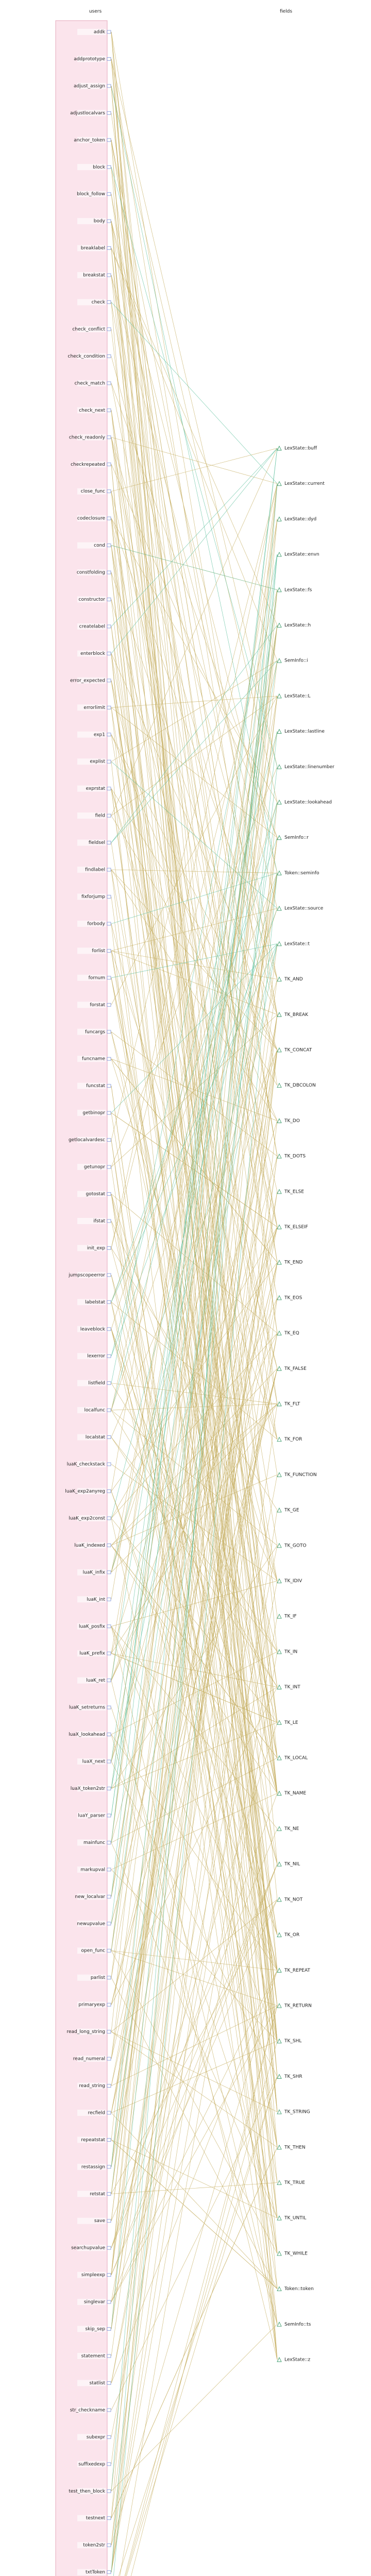 The width and height of the screenshot is (371, 2576). I want to click on user-label: getlocalvardesc, so click(87, 1140).